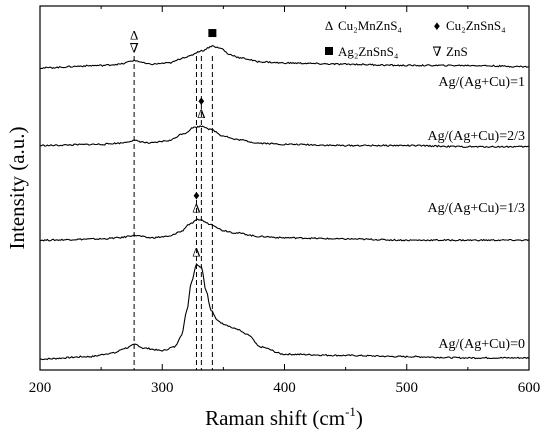 The image size is (550, 438). What do you see at coordinates (329, 25) in the screenshot?
I see `legend-symbol-0: Δ` at bounding box center [329, 25].